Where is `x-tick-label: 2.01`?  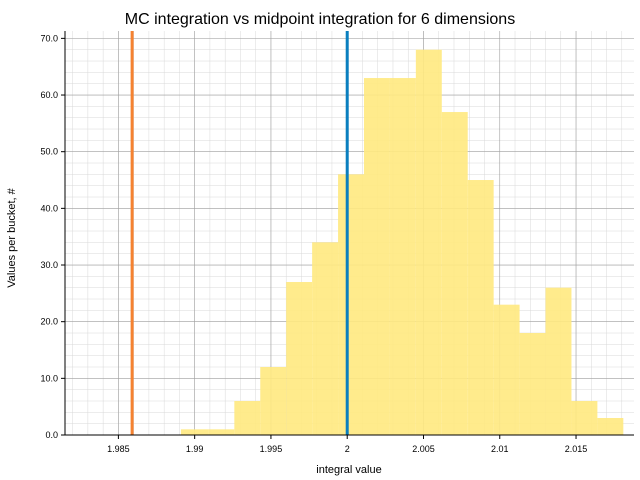
x-tick-label: 2.01 is located at coordinates (500, 449).